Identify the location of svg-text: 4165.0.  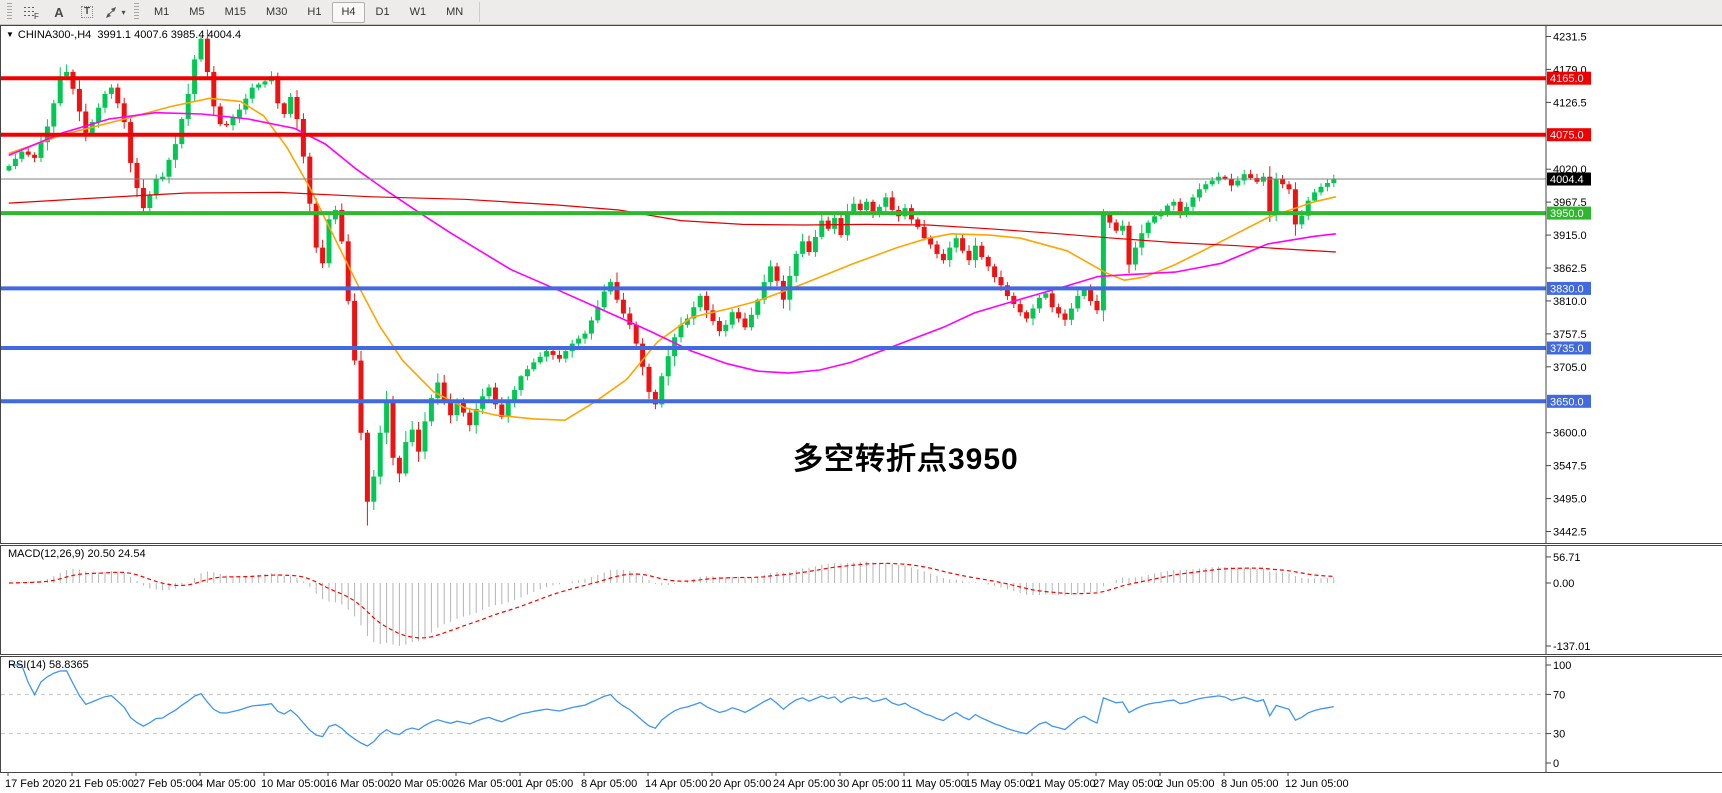
(1567, 79).